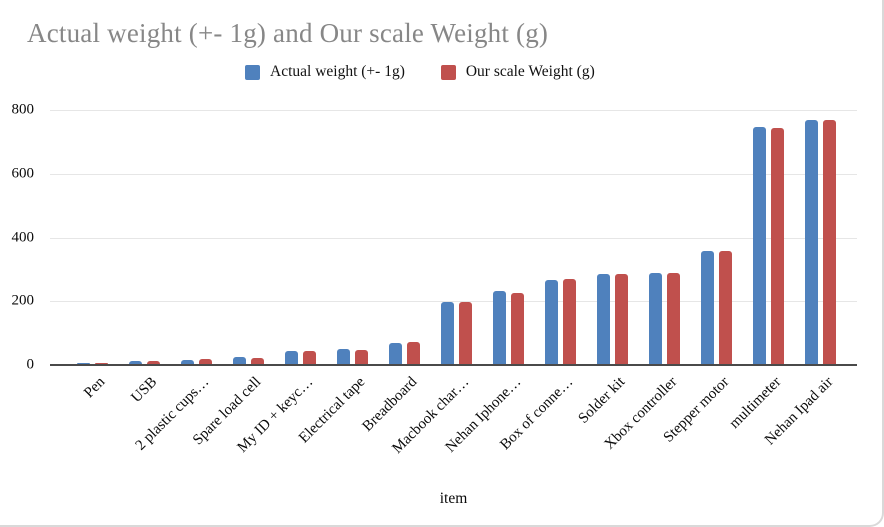  I want to click on legend-entry-actual-weight: Actual weight (+- 1g), so click(325, 72).